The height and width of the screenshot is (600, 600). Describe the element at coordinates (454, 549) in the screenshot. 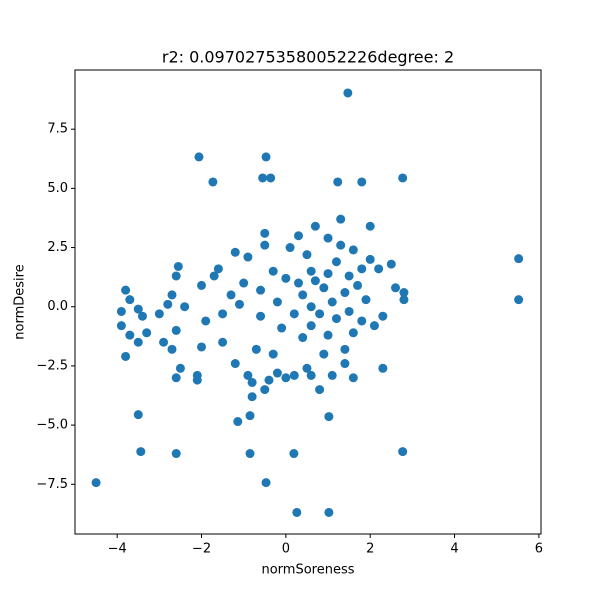

I see `x-tick-label: 4` at that location.